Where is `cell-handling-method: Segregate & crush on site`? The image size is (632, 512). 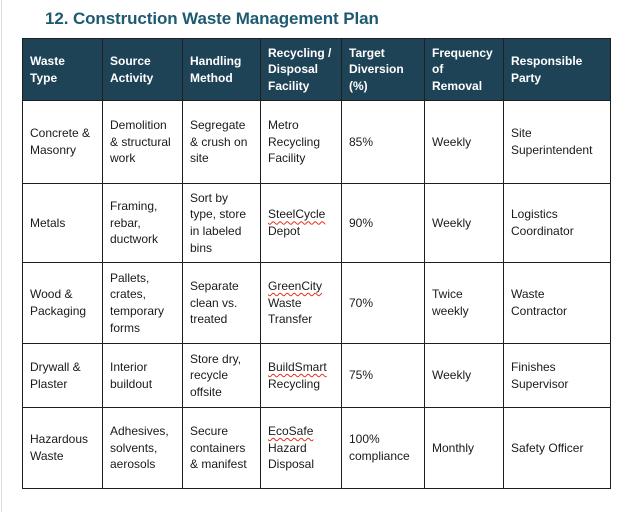
cell-handling-method: Segregate & crush on site is located at coordinates (221, 142).